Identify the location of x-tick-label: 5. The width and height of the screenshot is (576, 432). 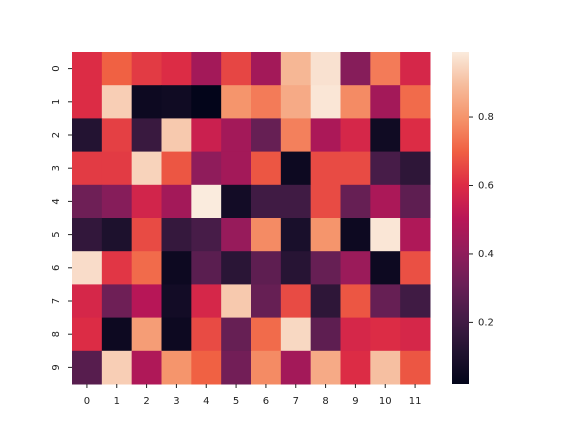
(236, 401).